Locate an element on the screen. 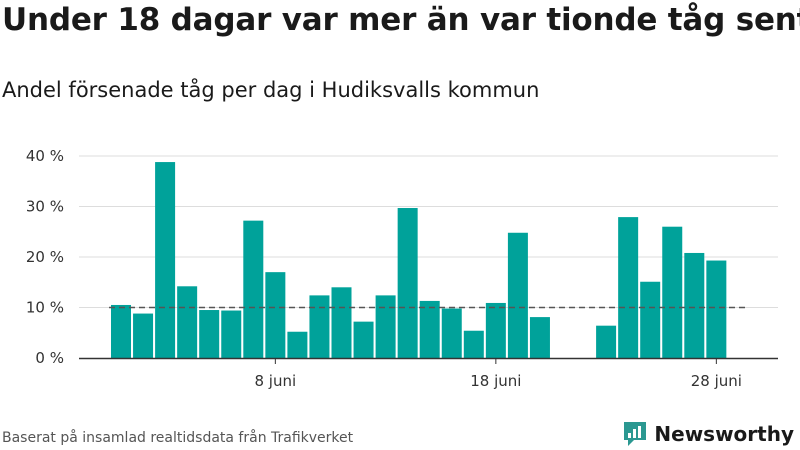 Image resolution: width=800 pixels, height=450 pixels. y-tick-label: 30 % is located at coordinates (45, 207).